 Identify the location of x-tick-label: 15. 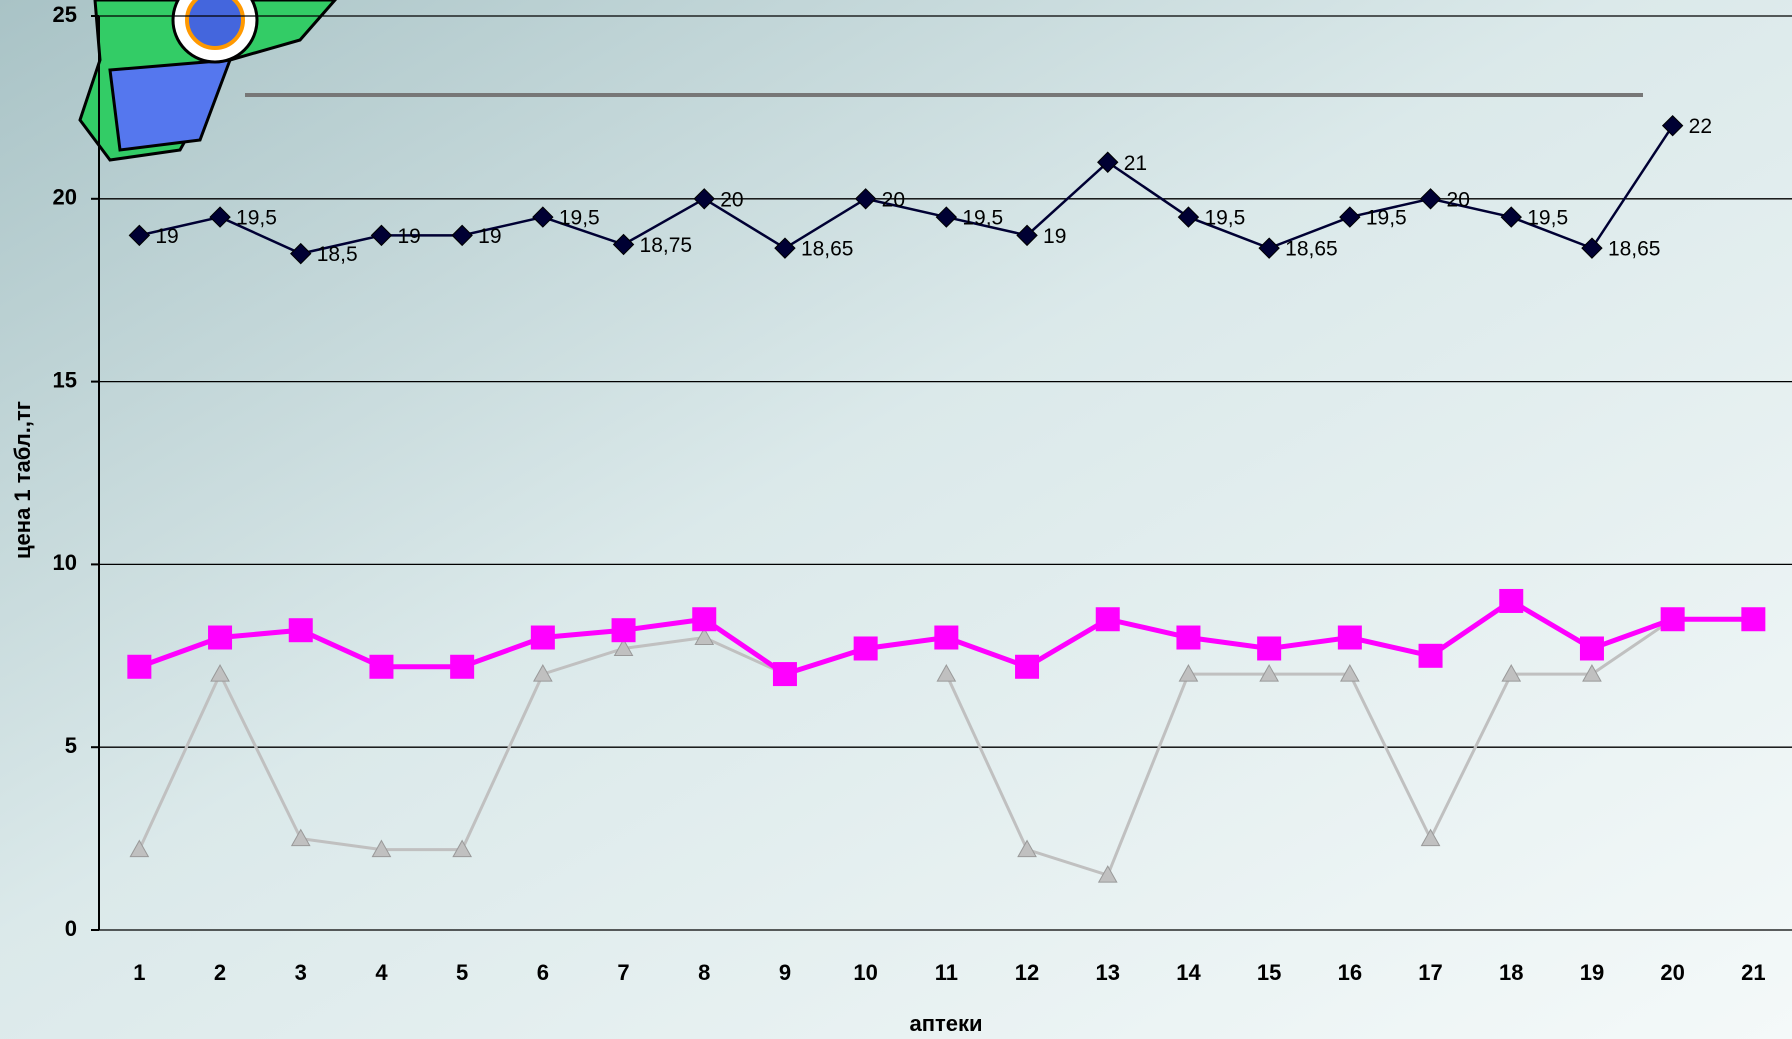
(1269, 972).